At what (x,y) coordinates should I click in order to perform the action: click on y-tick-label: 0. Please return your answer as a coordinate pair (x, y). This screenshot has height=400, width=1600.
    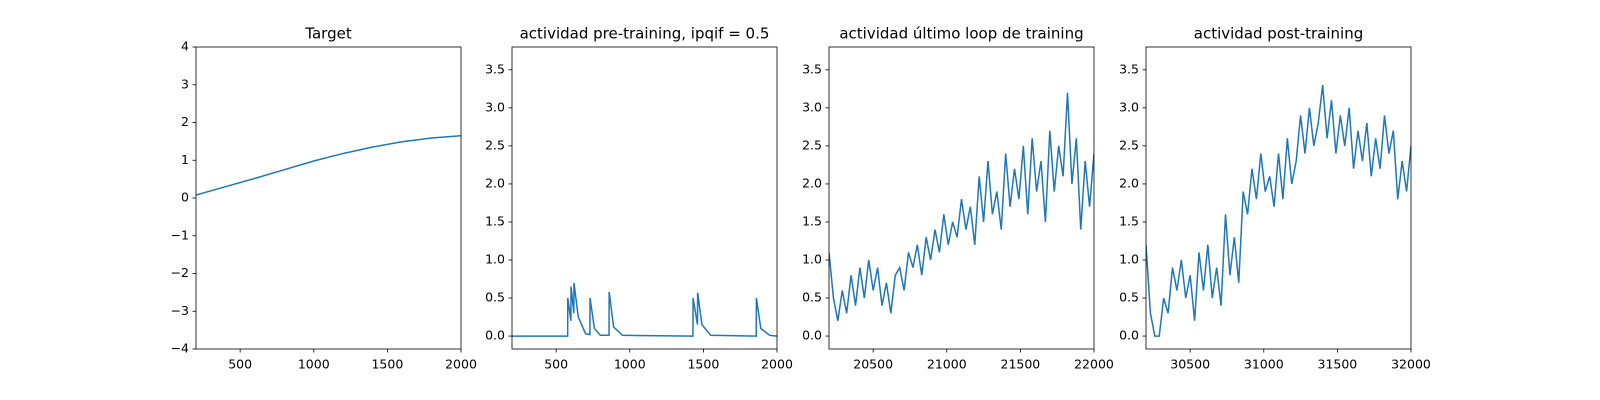
    Looking at the image, I should click on (185, 197).